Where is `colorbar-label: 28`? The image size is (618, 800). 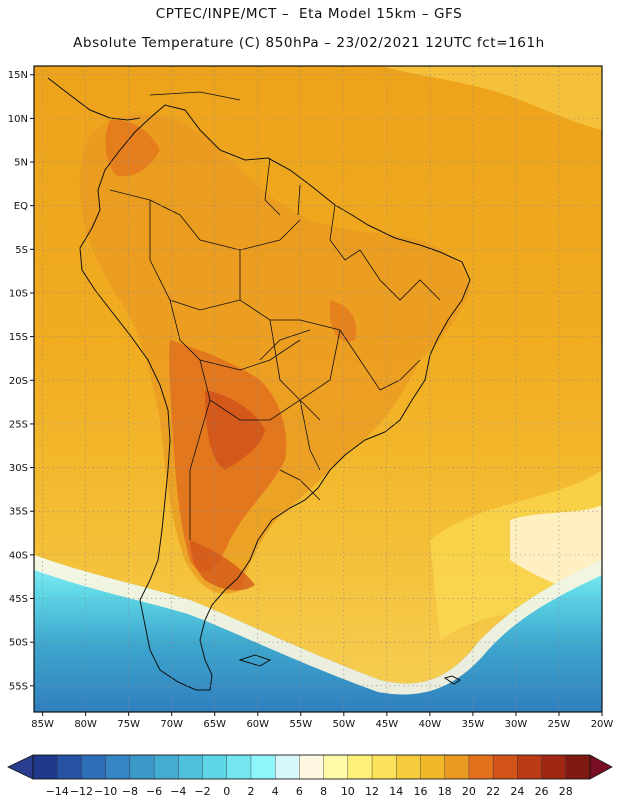 colorbar-label: 28 is located at coordinates (566, 791).